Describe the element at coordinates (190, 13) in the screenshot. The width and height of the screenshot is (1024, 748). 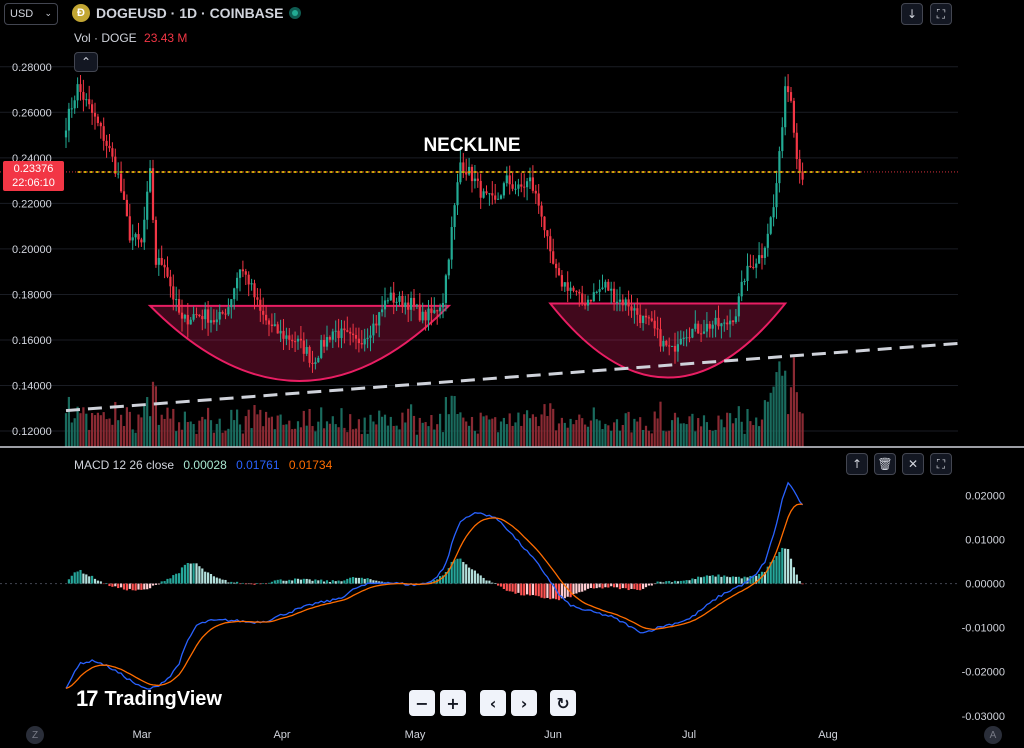
I see `symbol-title: DOGEUSD · 1D · COINBASE` at that location.